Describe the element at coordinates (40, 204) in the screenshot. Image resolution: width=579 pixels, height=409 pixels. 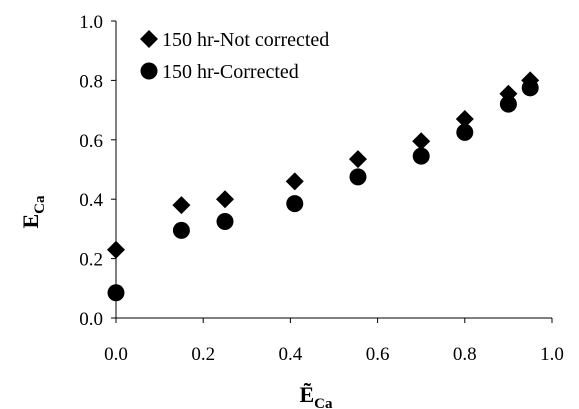
I see `y-axis-label-subscript: Ca` at that location.